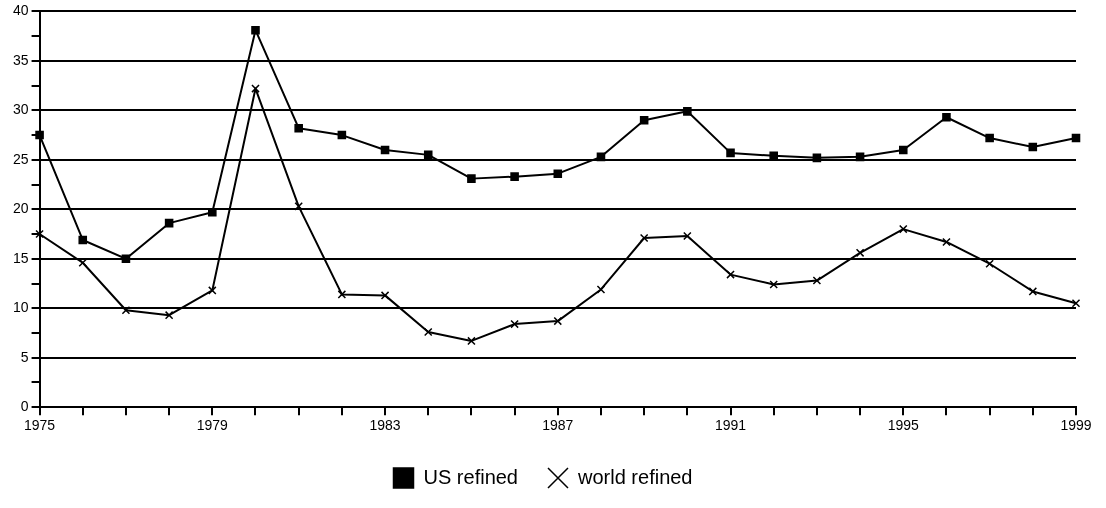 This screenshot has width=1106, height=508. Describe the element at coordinates (730, 425) in the screenshot. I see `x-tick-label: 1991` at that location.